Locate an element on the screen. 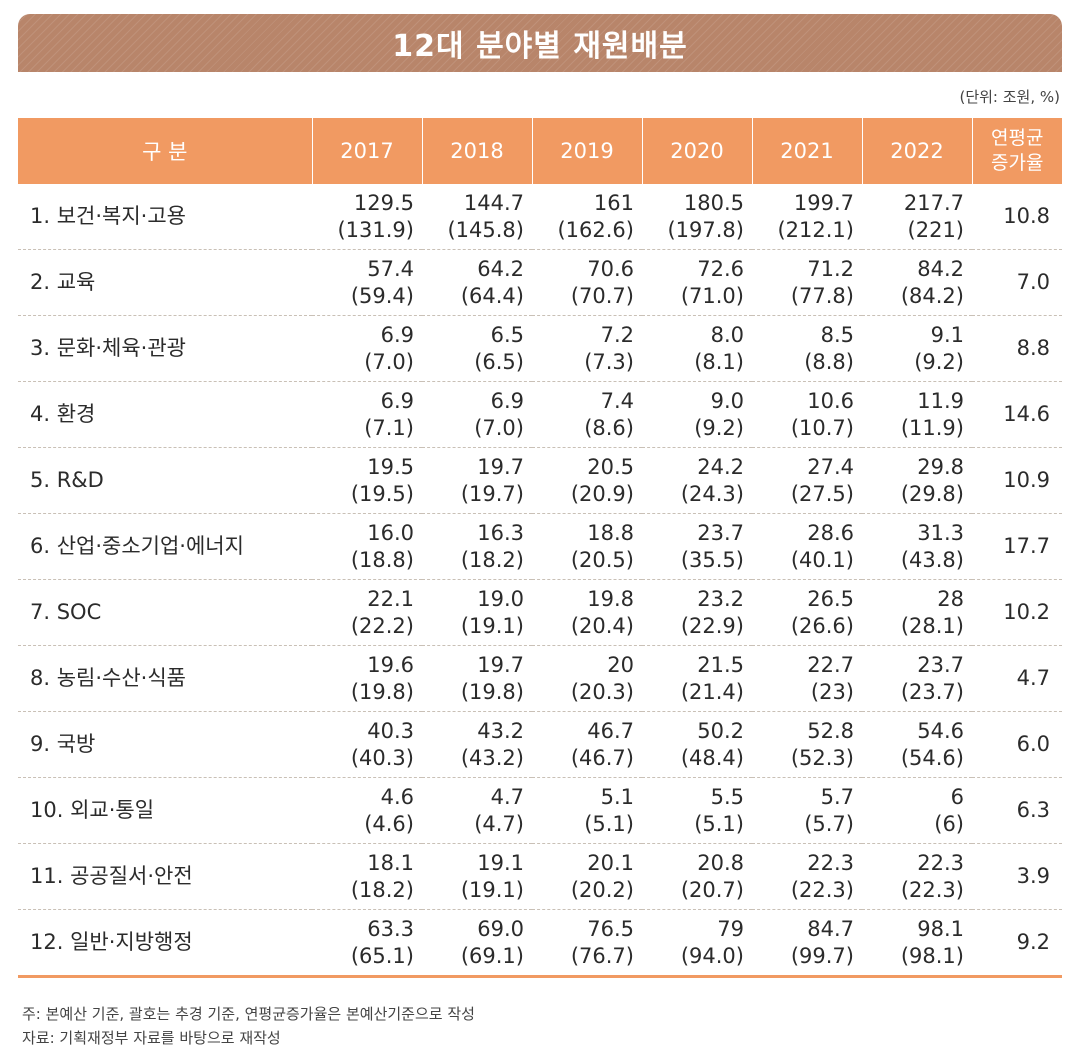 This screenshot has width=1086, height=1060. main-budget-value: 19.6 is located at coordinates (390, 664).